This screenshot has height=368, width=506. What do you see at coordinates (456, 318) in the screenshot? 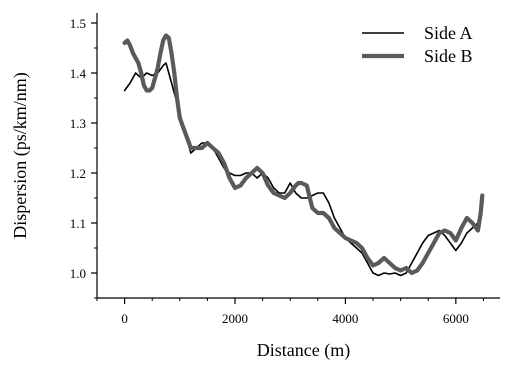
I see `x-tick-label: 6000` at bounding box center [456, 318].